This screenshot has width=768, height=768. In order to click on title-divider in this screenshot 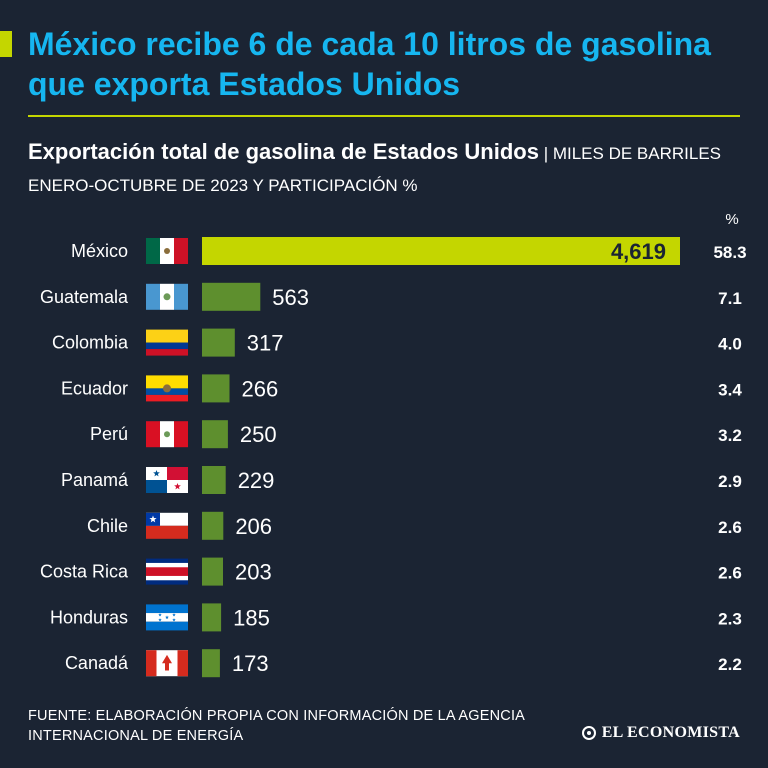, I will do `click(384, 116)`.